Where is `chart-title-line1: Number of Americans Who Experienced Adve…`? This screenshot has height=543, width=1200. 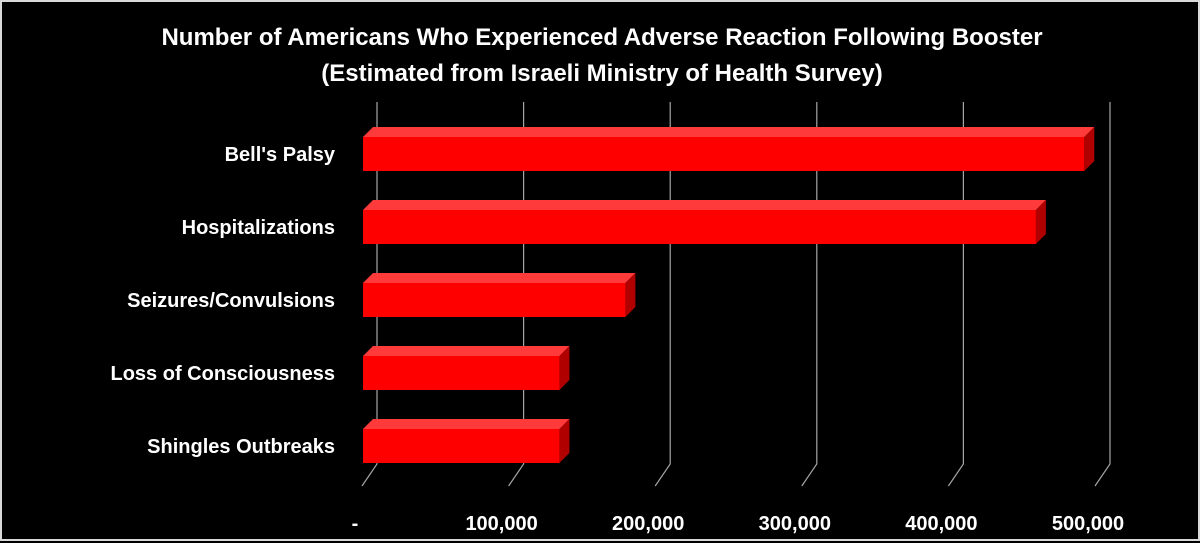
chart-title-line1: Number of Americans Who Experienced Adve… is located at coordinates (601, 37).